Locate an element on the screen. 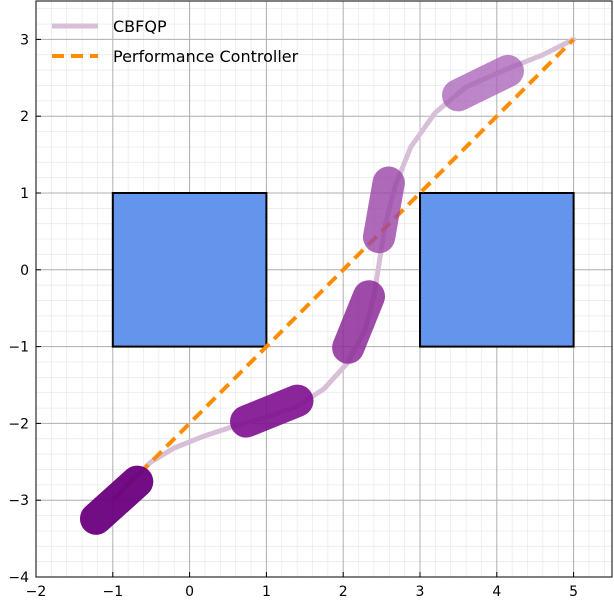  y-tick-label: 0 is located at coordinates (24, 271).